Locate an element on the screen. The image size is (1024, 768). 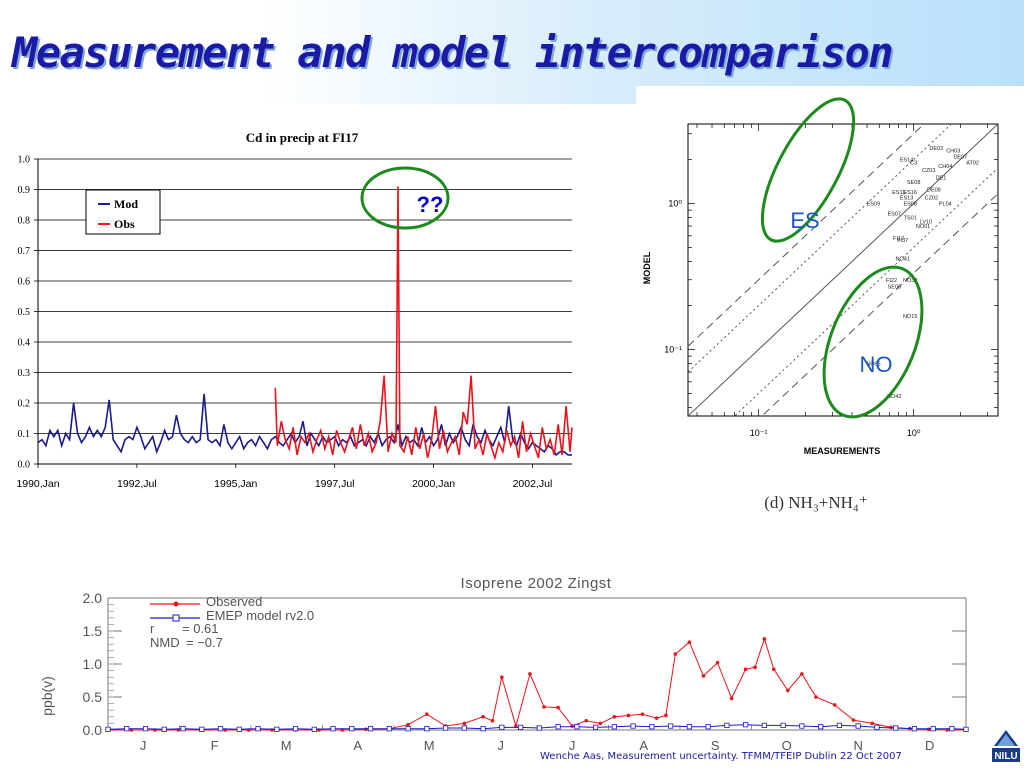
nh-xtick-label: 10⁰ is located at coordinates (914, 433).